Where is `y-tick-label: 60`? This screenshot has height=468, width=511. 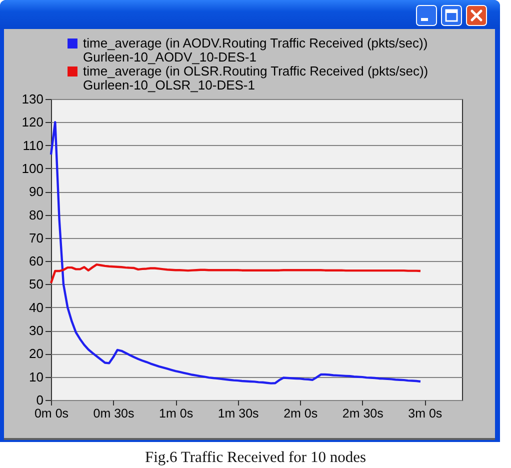
y-tick-label: 60 is located at coordinates (36, 261).